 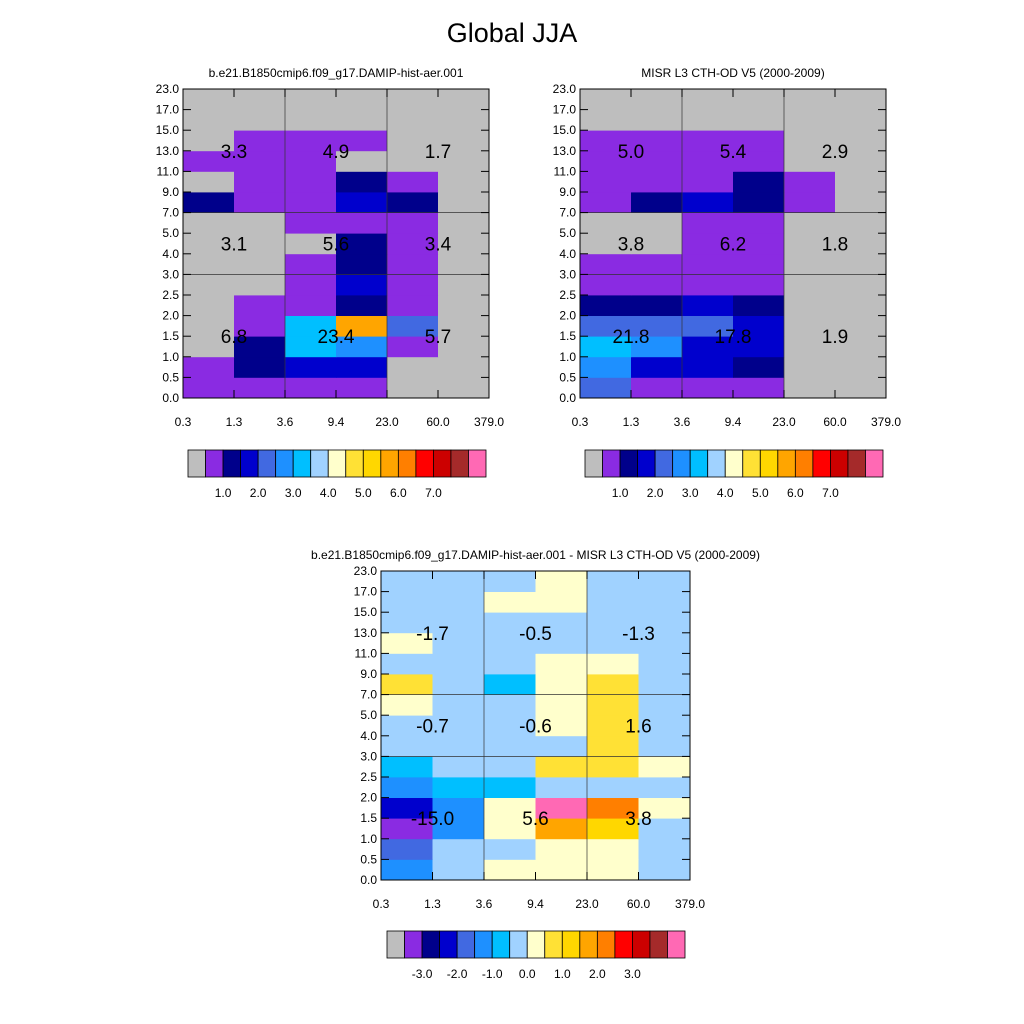 What do you see at coordinates (368, 798) in the screenshot?
I see `y-tick-label: 2.0` at bounding box center [368, 798].